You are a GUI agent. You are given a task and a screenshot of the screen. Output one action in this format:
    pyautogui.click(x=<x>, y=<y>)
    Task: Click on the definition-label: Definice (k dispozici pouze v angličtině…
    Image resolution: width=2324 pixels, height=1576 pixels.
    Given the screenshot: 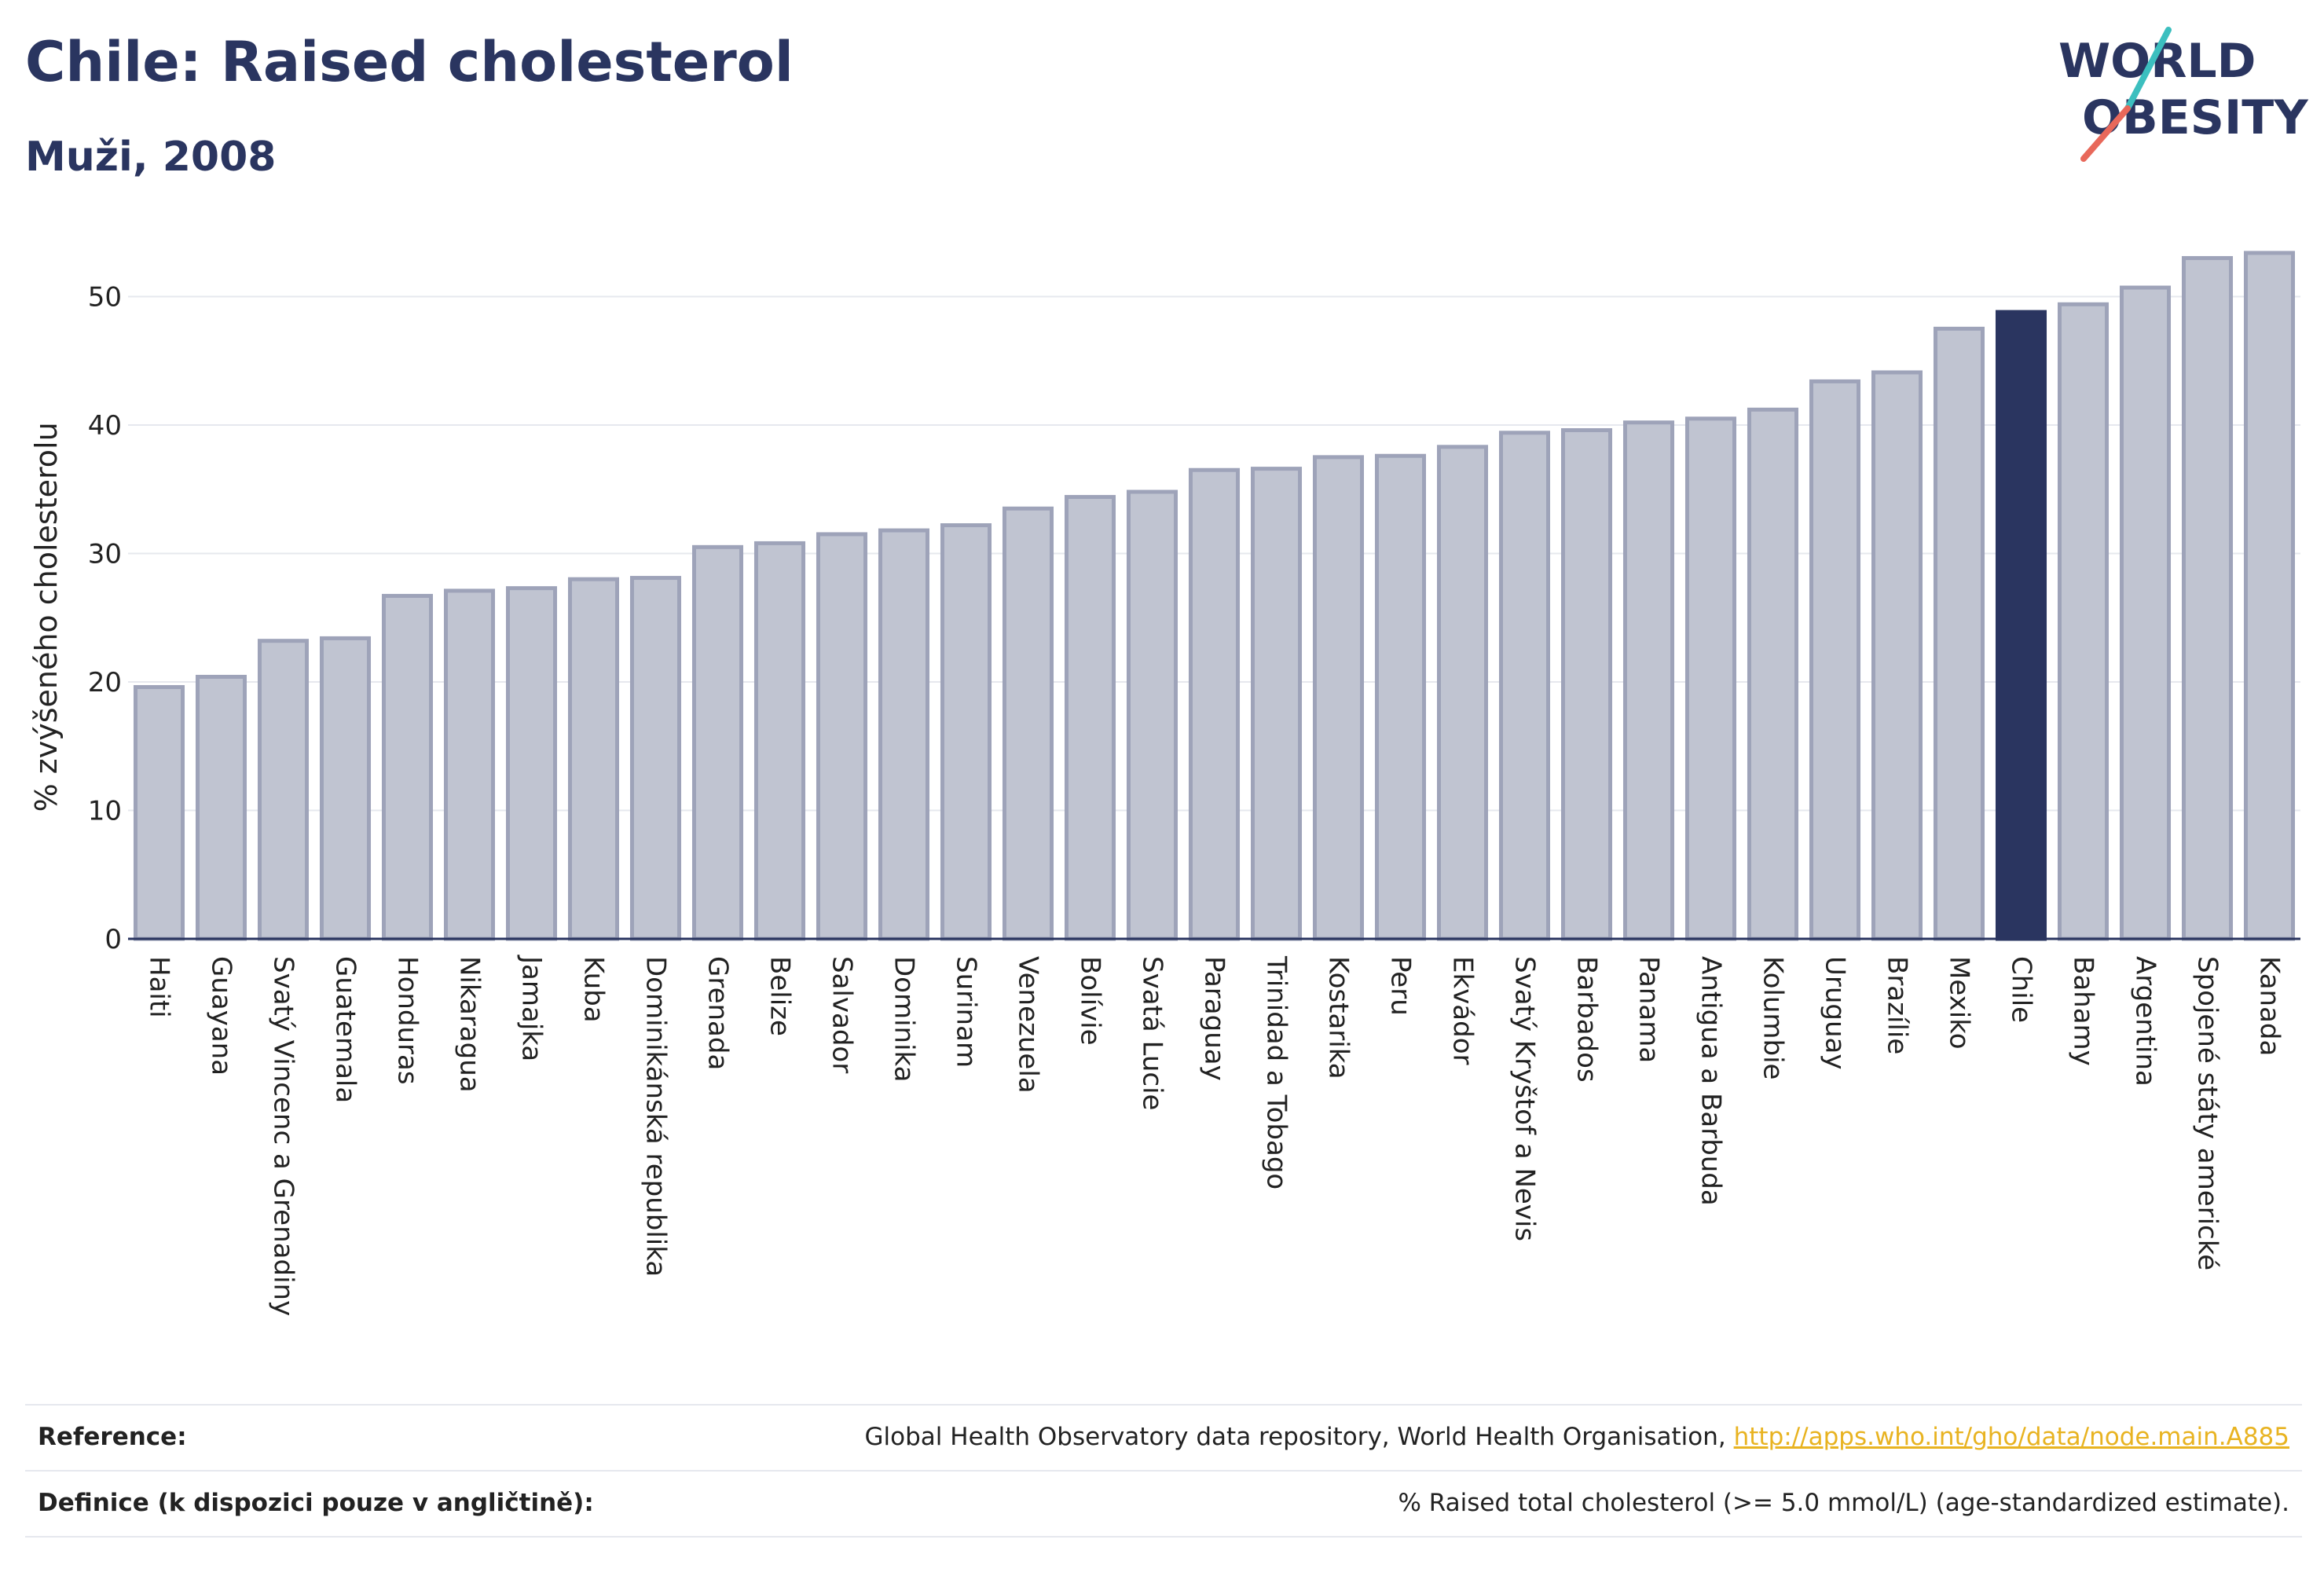 What is the action you would take?
    pyautogui.click(x=316, y=1503)
    